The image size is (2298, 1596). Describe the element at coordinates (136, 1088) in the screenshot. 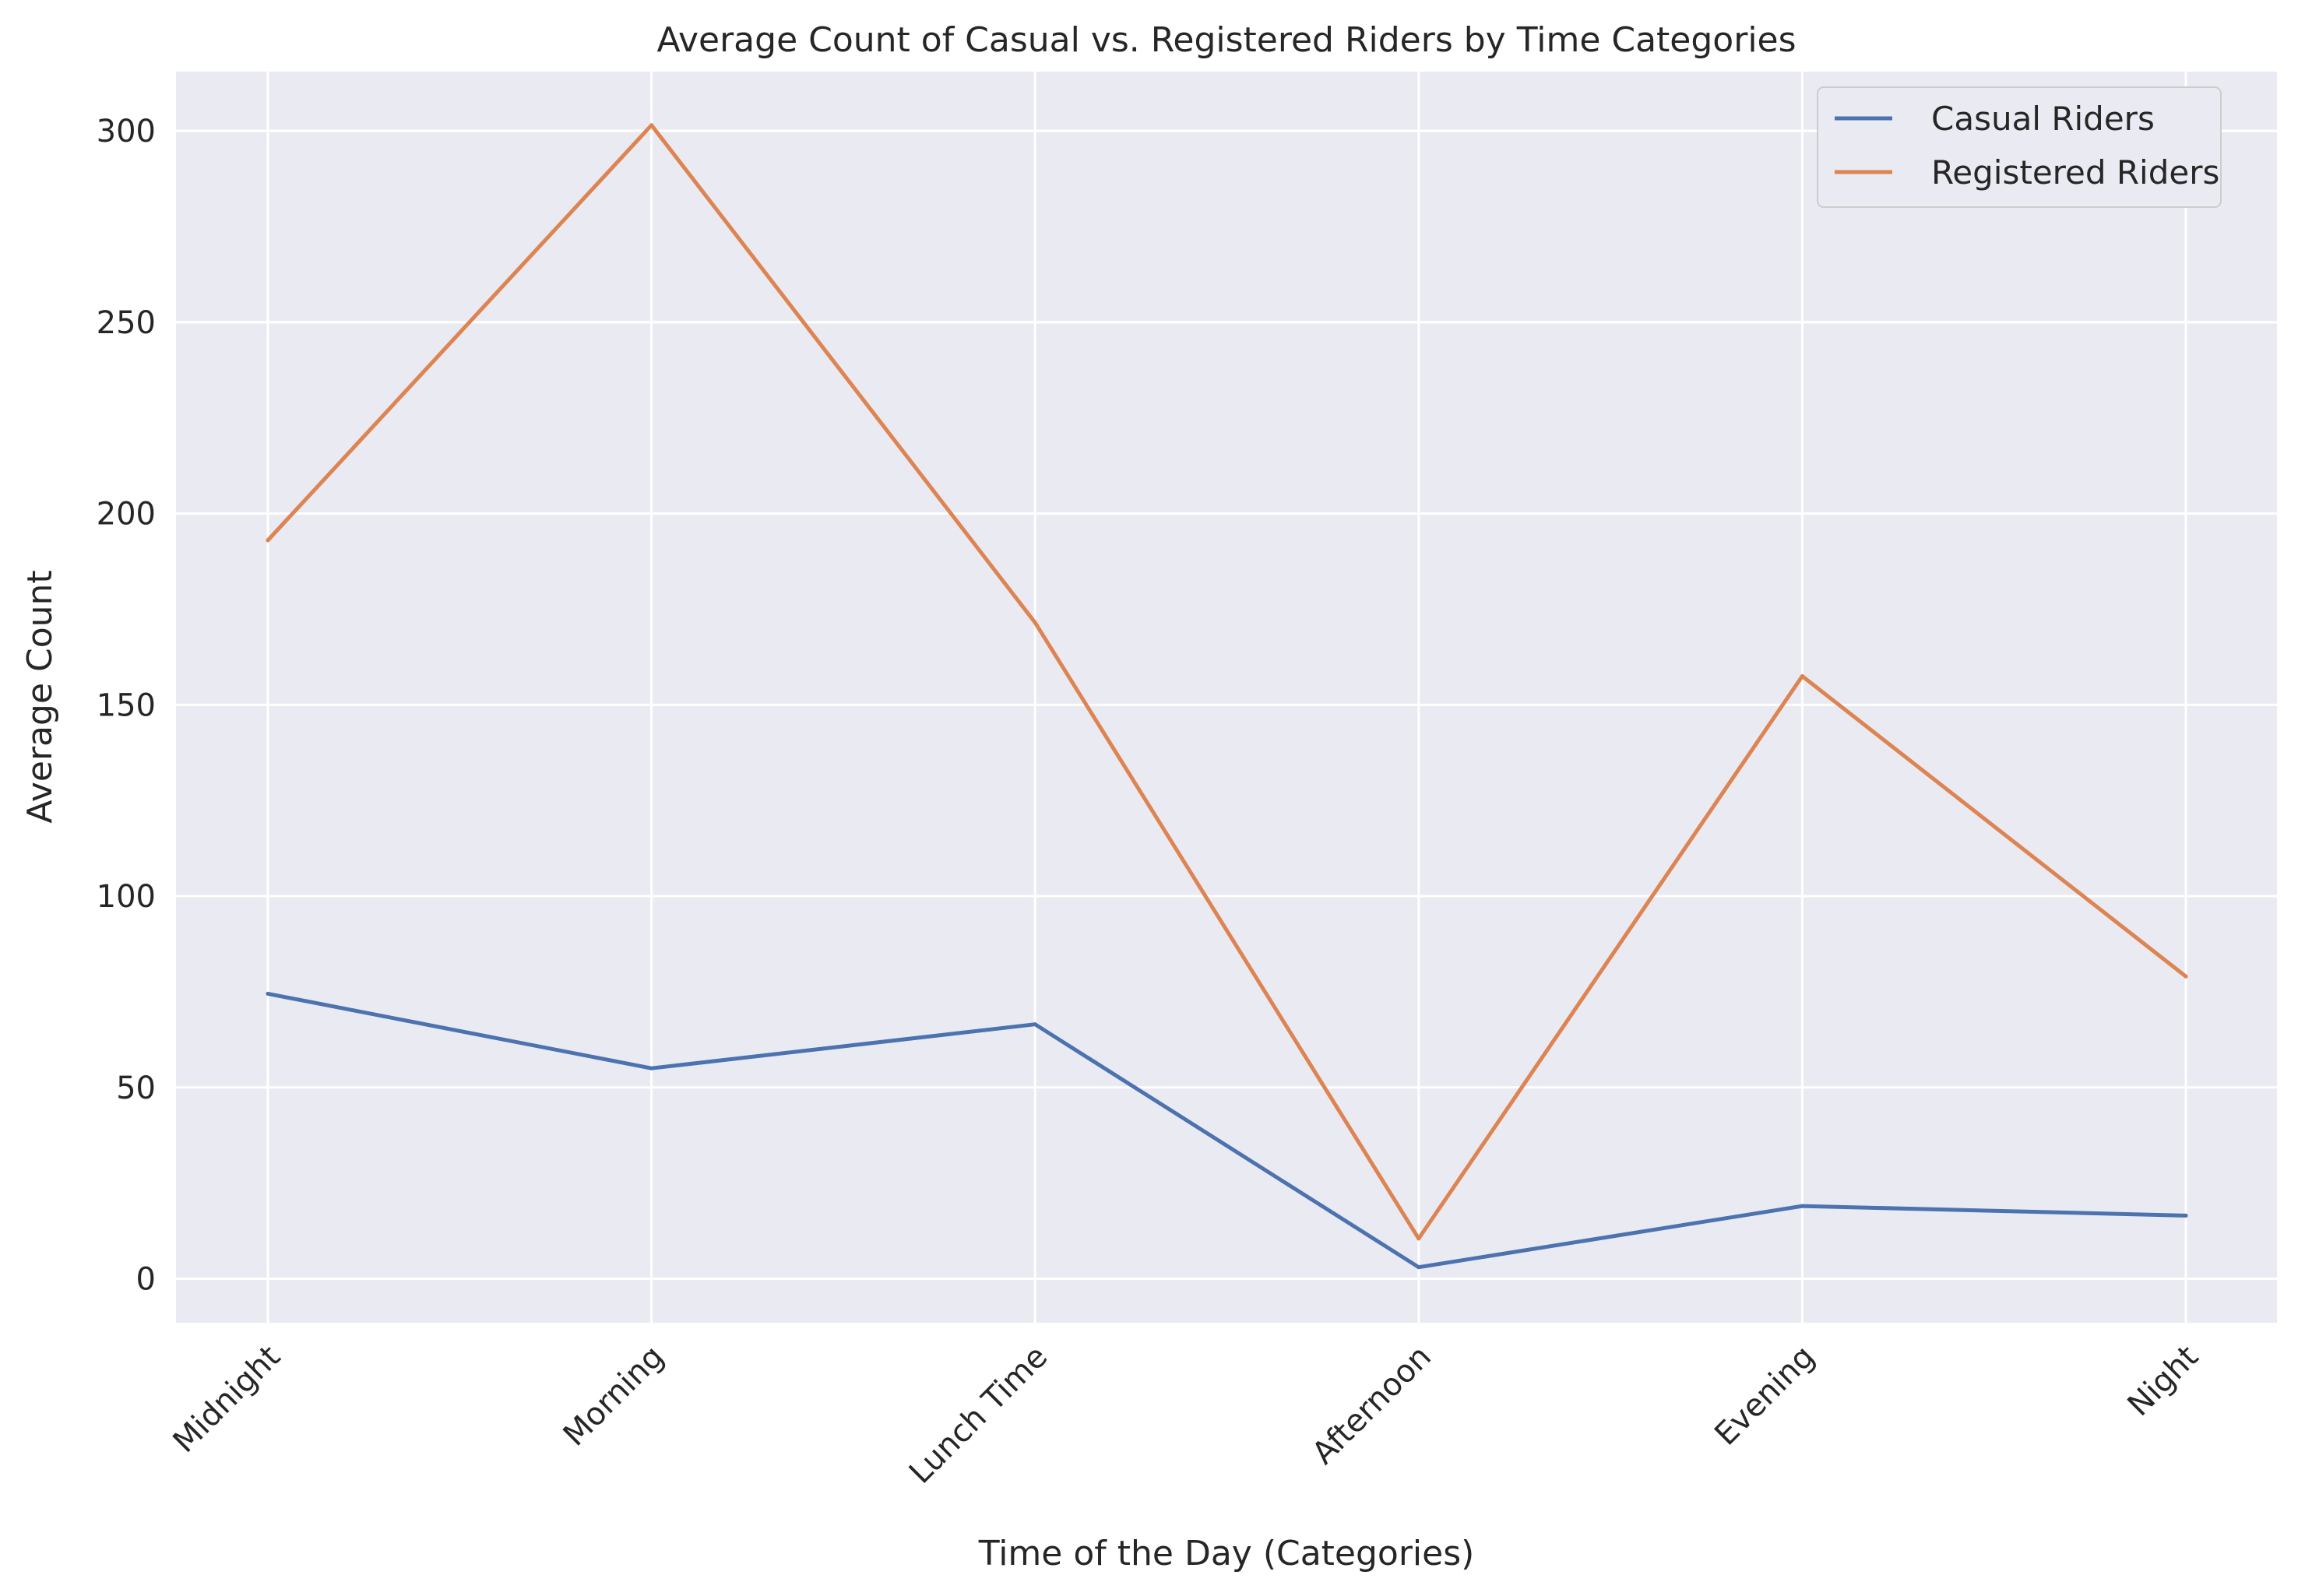

I see `y-tick-label: 50` at that location.